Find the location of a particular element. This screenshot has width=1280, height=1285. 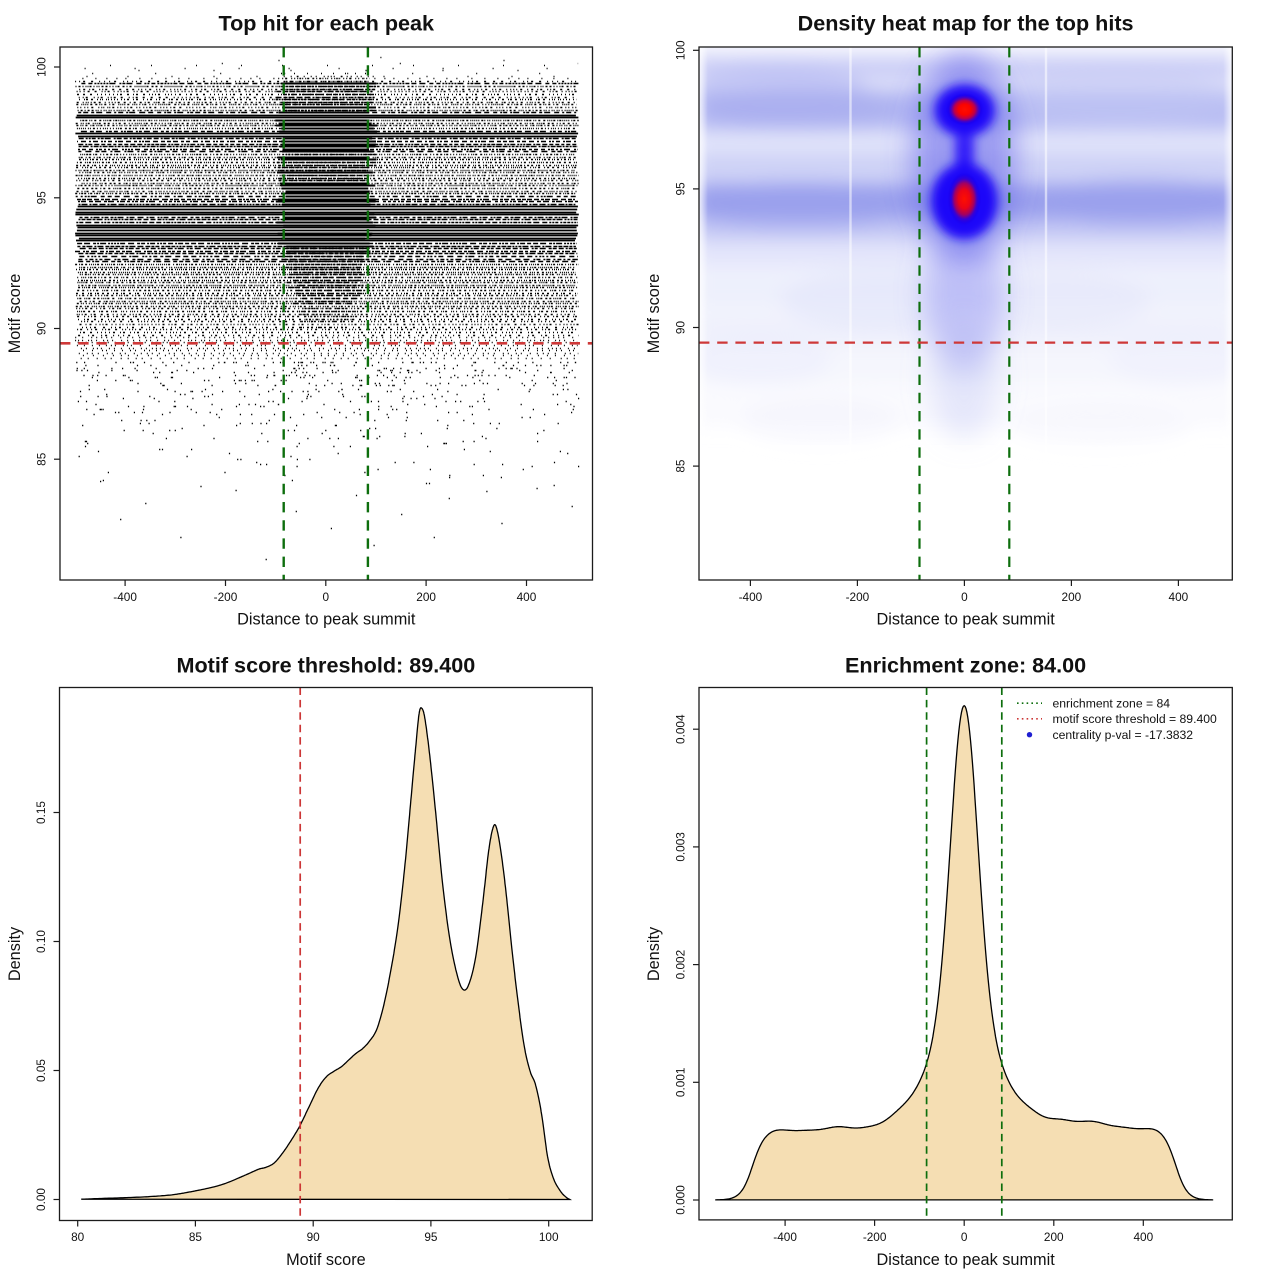

svg-text:Density heat map for the top h: Density heat map for the top hits is located at coordinates (966, 23).